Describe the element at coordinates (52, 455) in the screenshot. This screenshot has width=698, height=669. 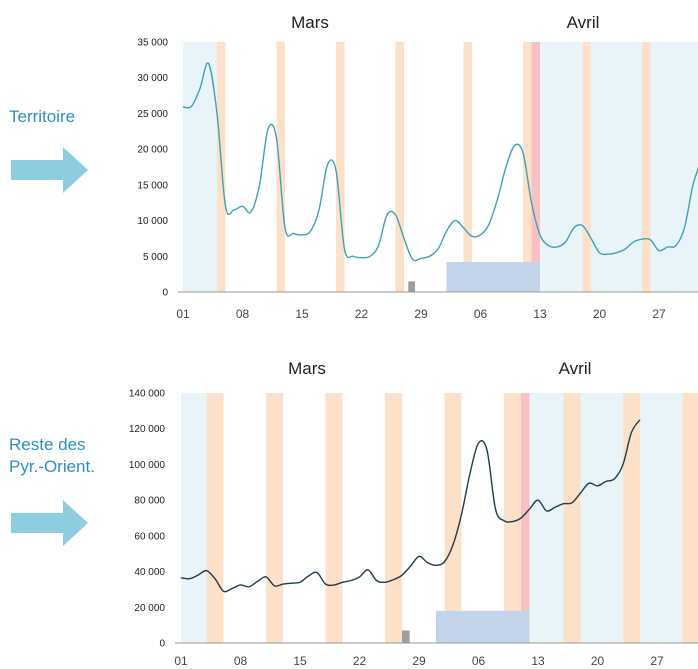
I see `reste-label: Reste des Pyr.-Orient.` at that location.